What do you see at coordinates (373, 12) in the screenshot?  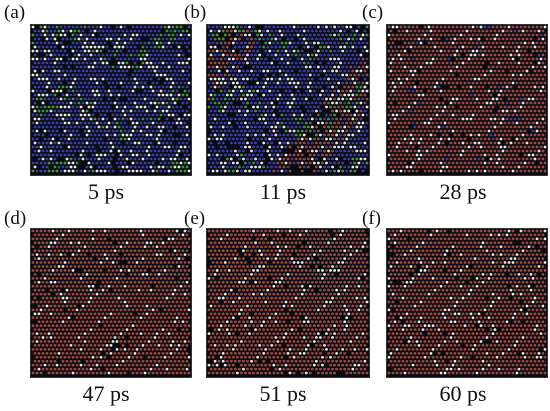 I see `panel-label: (c)` at bounding box center [373, 12].